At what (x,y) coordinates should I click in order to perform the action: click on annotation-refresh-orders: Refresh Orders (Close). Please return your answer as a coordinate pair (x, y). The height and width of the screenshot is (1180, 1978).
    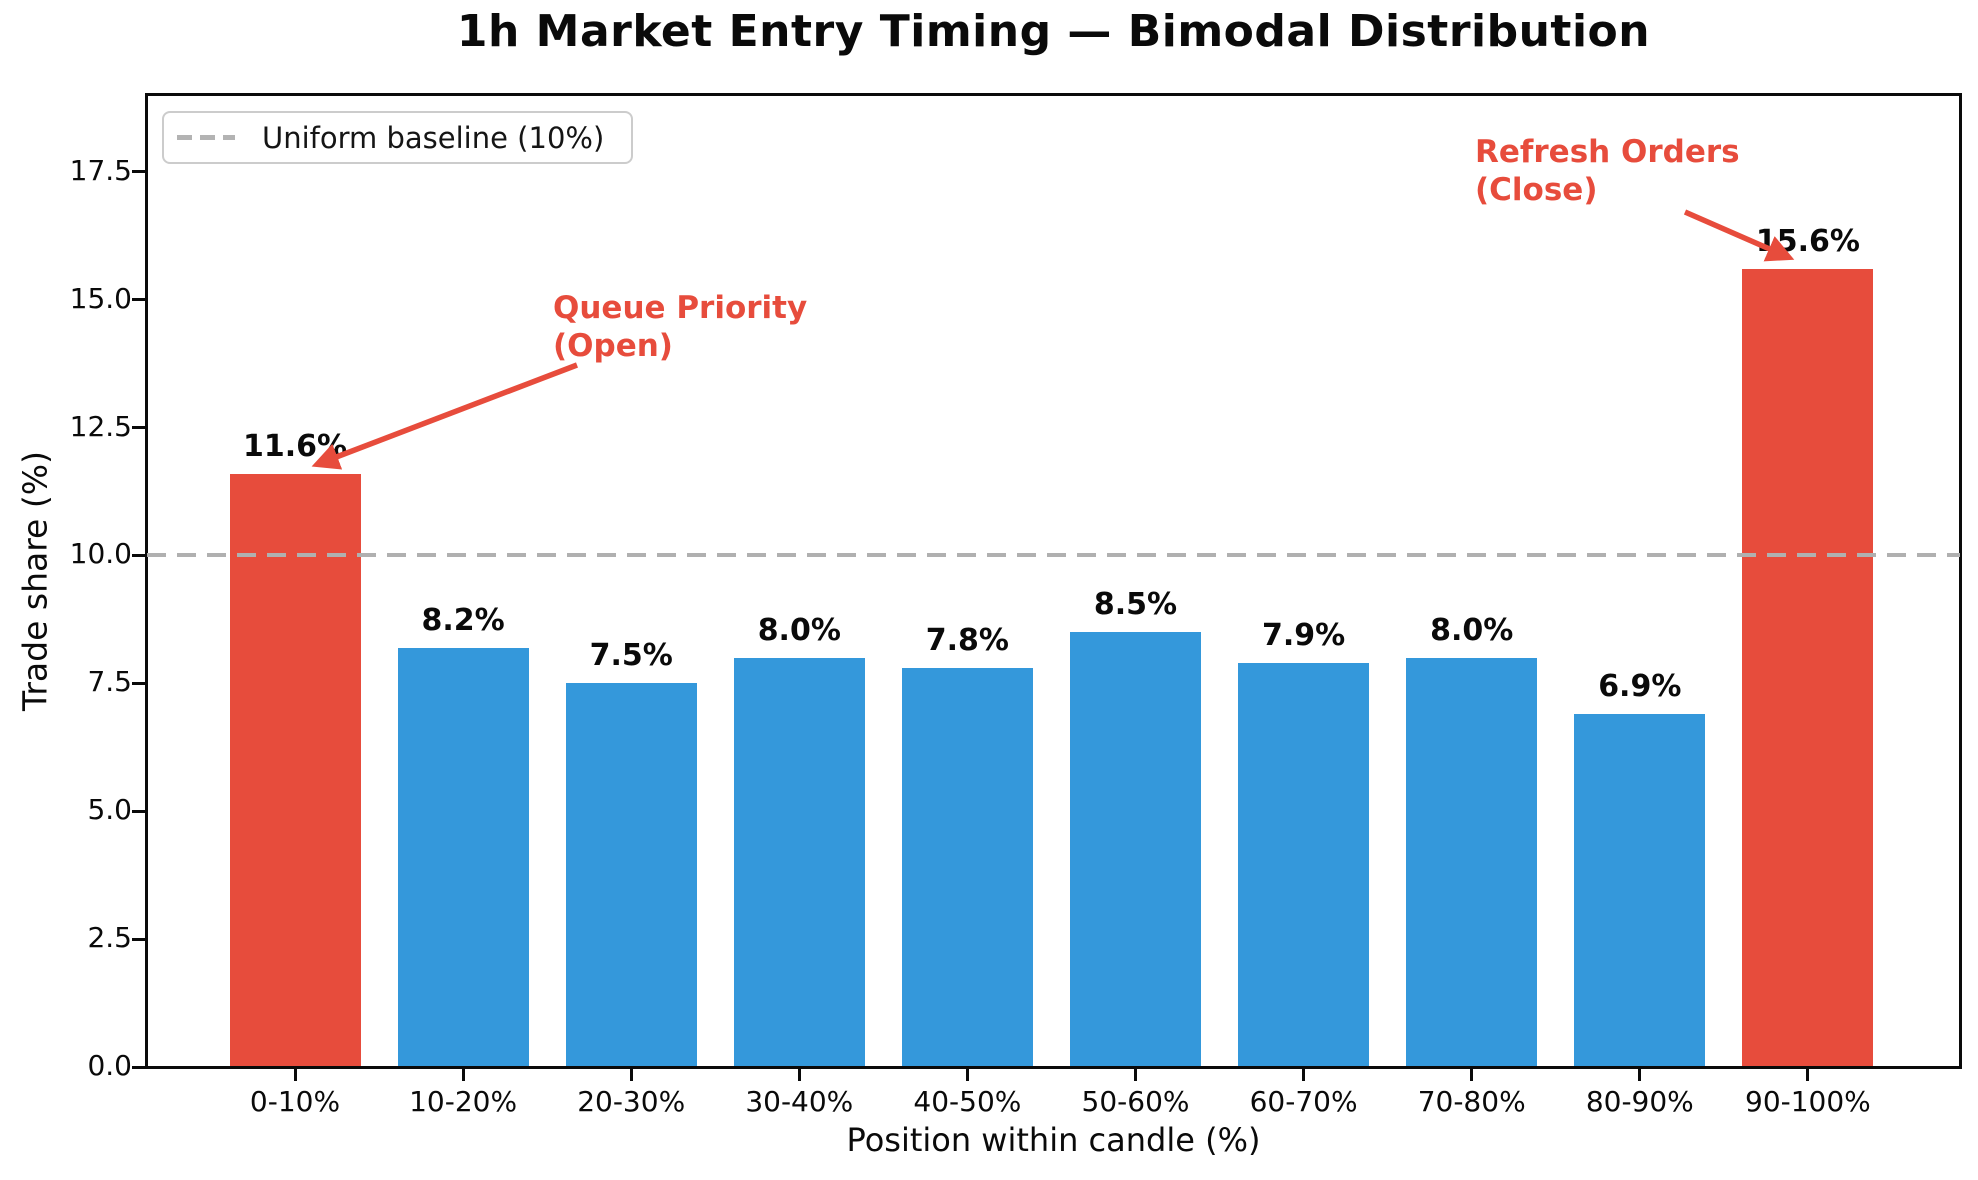
    Looking at the image, I should click on (1607, 171).